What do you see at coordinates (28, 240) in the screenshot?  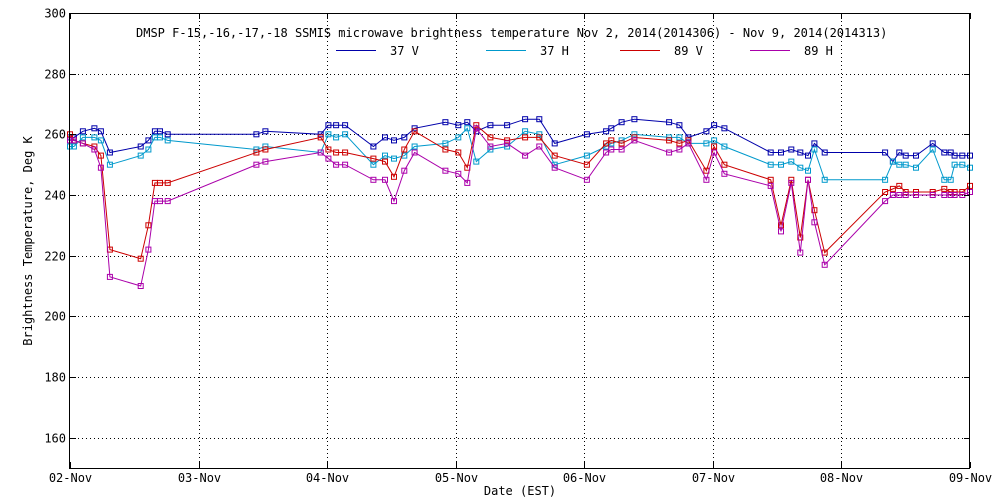 I see `y-axis-label: Brightness Temperature, Deg K` at bounding box center [28, 240].